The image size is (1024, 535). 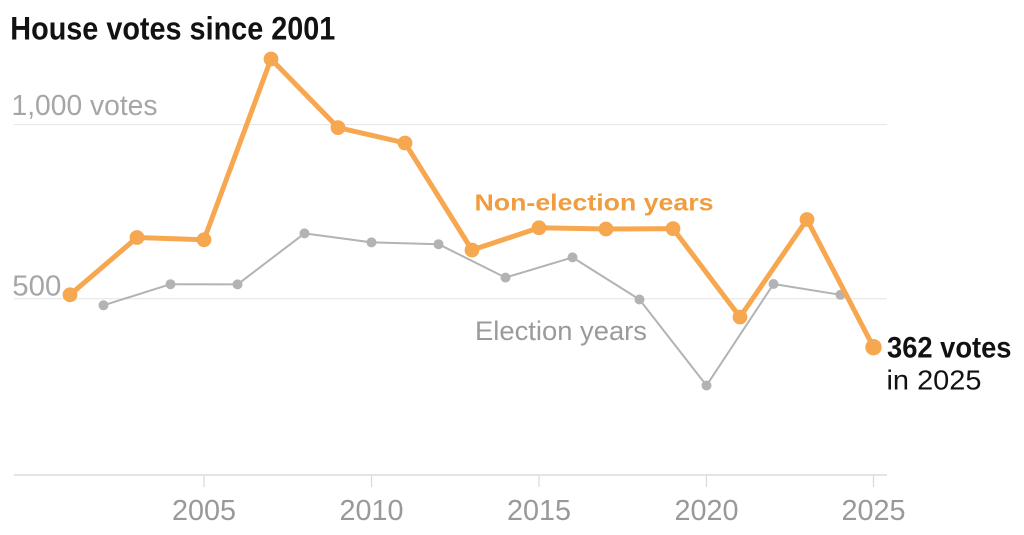 I want to click on svg-text: 2005, so click(x=204, y=511).